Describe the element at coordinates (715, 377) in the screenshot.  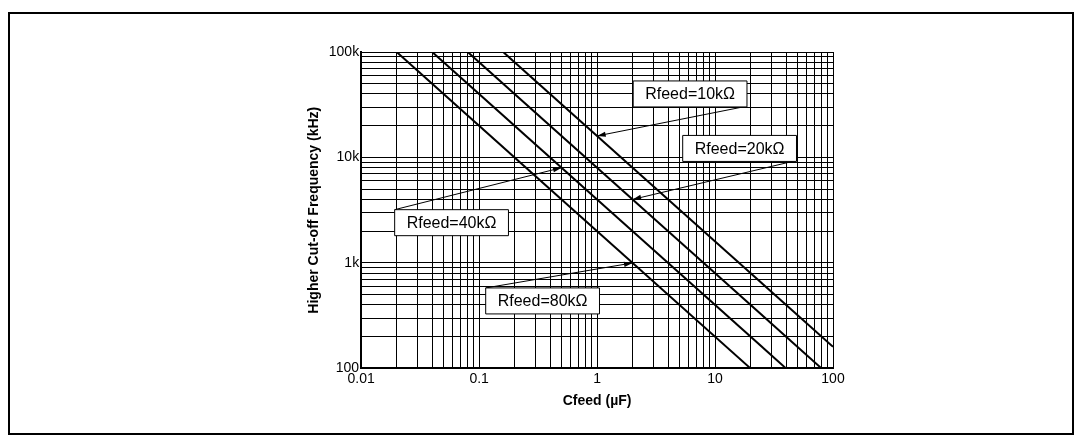
I see `x-tick-label: 10` at that location.